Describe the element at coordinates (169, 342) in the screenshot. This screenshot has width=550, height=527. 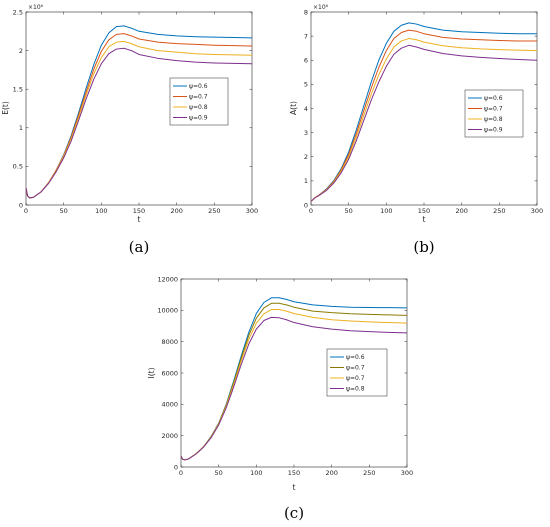
I see `ytick-label: 8000` at that location.